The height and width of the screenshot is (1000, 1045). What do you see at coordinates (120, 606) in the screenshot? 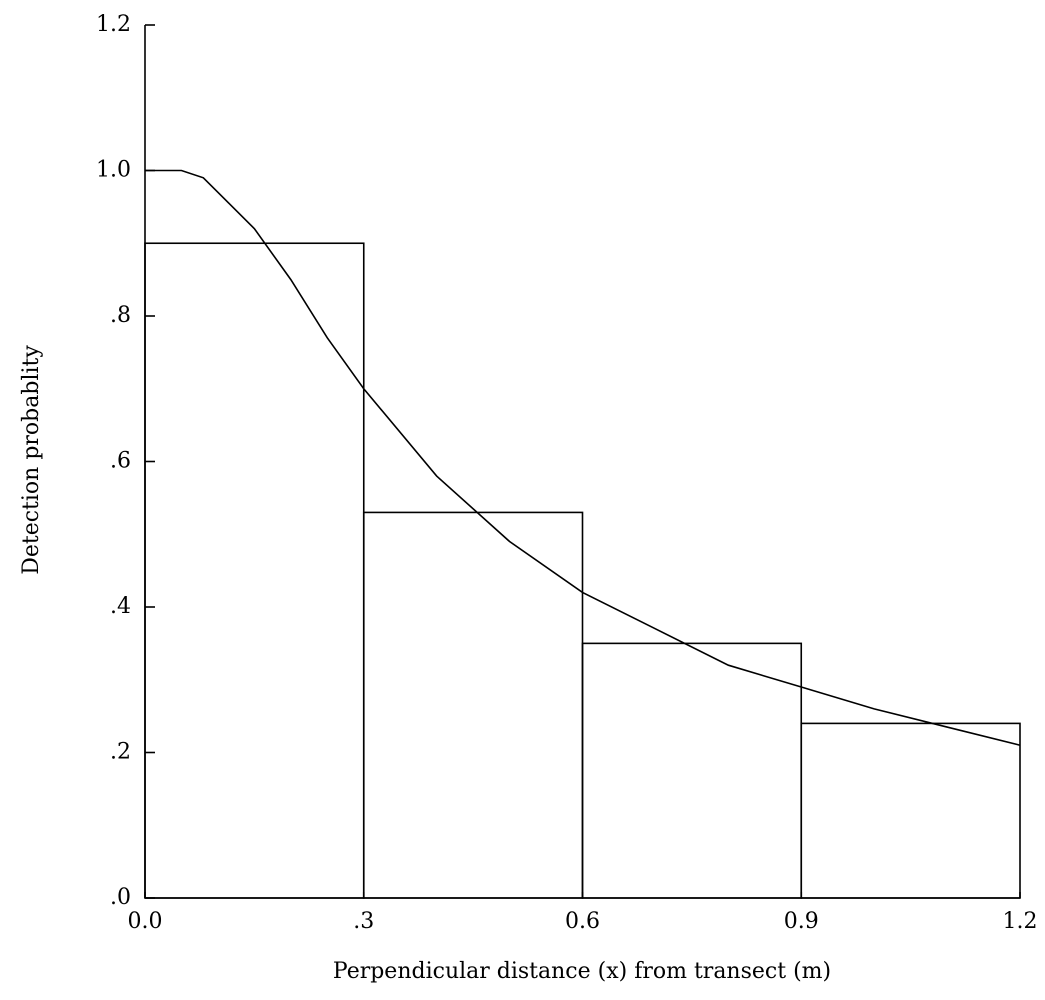
I see `y-tick-label: .4` at bounding box center [120, 606].